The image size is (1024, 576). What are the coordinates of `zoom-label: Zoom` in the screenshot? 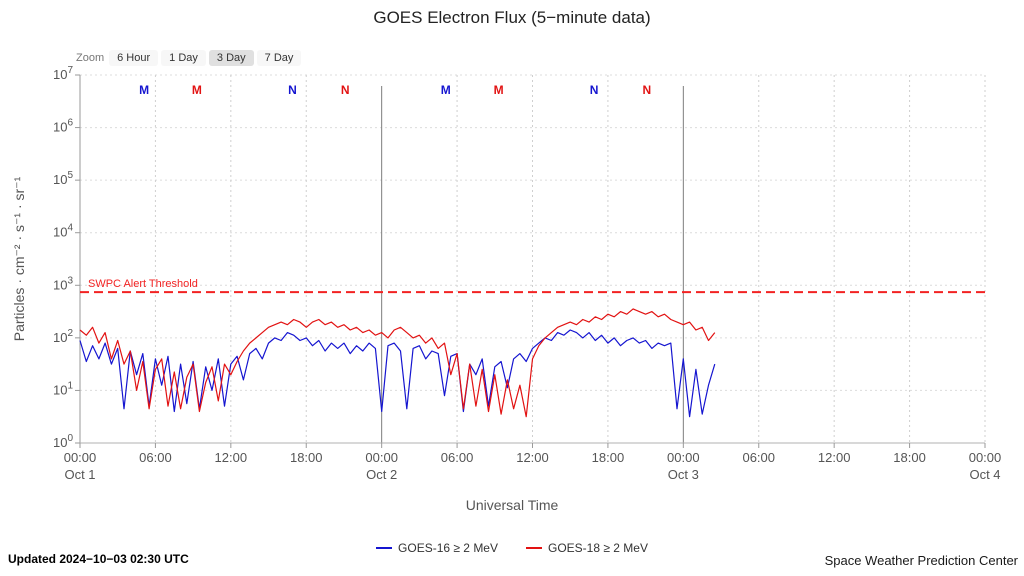 It's located at (90, 58).